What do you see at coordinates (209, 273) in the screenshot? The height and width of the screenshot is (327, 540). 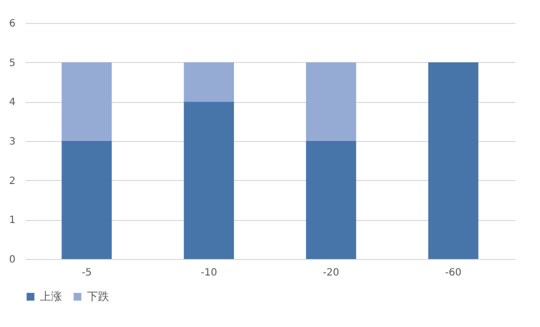 I see `x-tick-label: -10` at bounding box center [209, 273].